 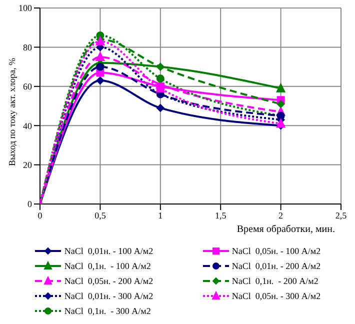 I want to click on x-axis-title: Время обработки, мин., so click(x=286, y=229).